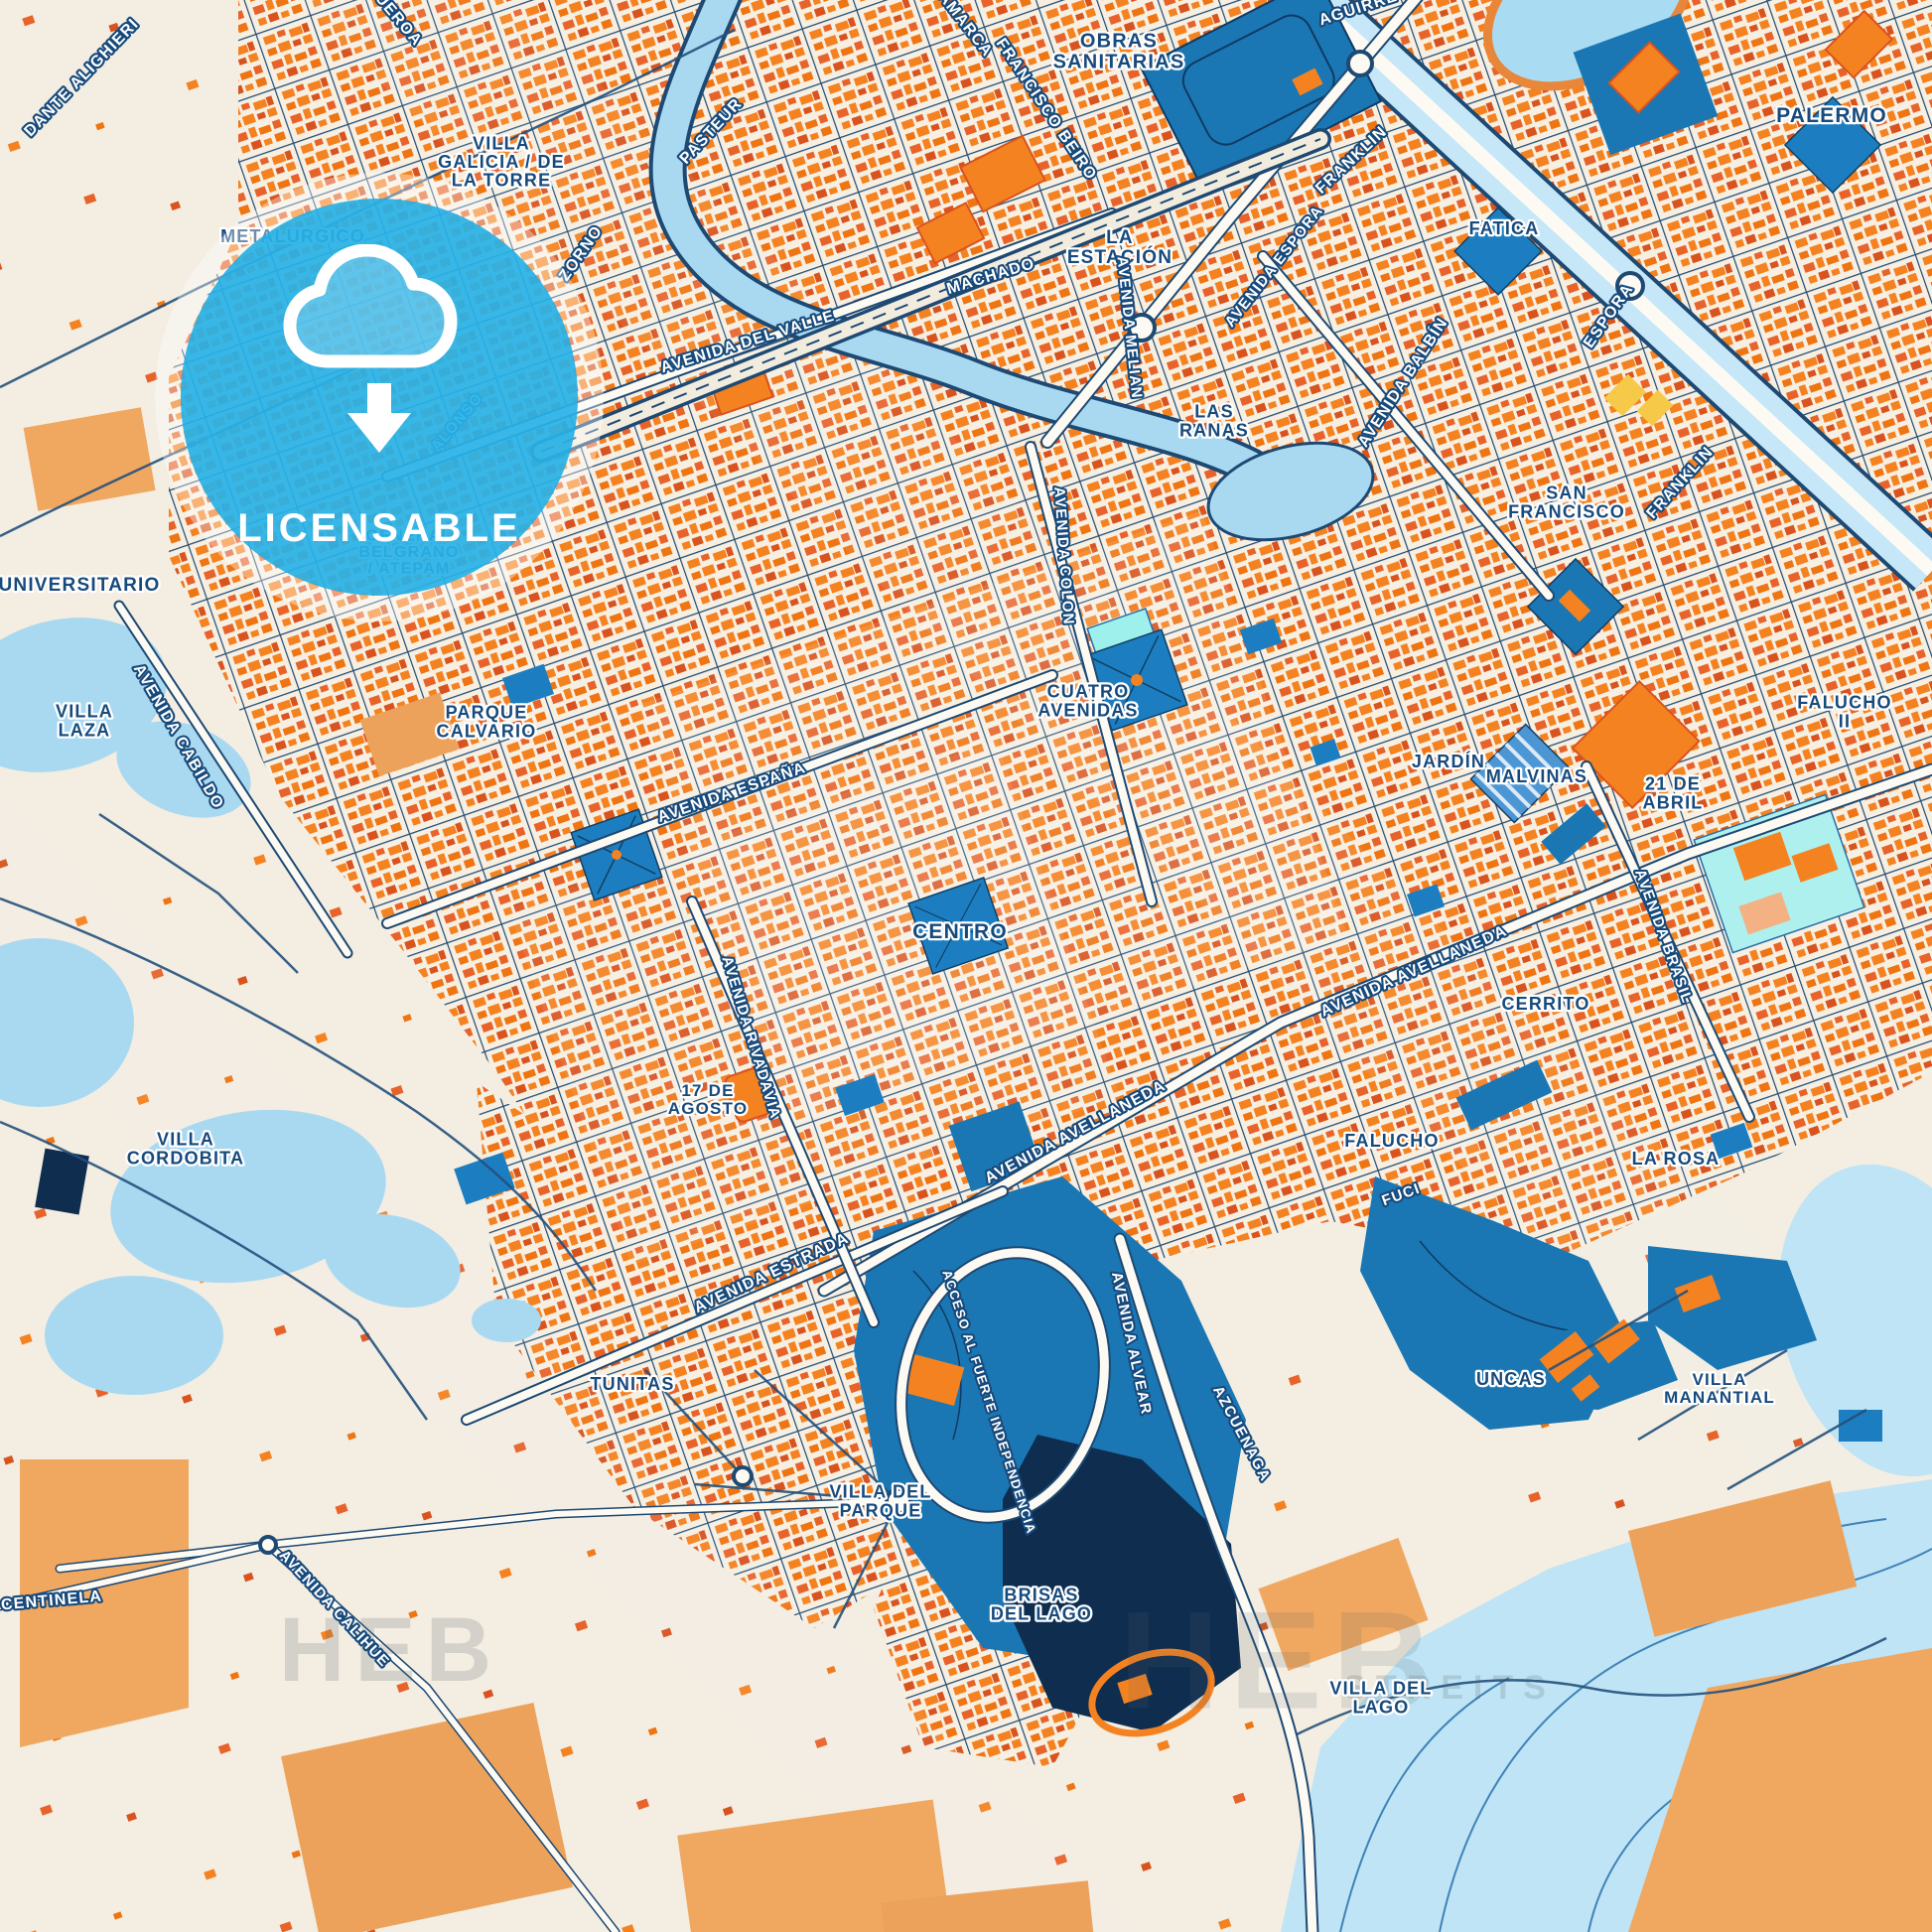 The image size is (1932, 1932). I want to click on place-label: LA ESTACIÓN, so click(1120, 247).